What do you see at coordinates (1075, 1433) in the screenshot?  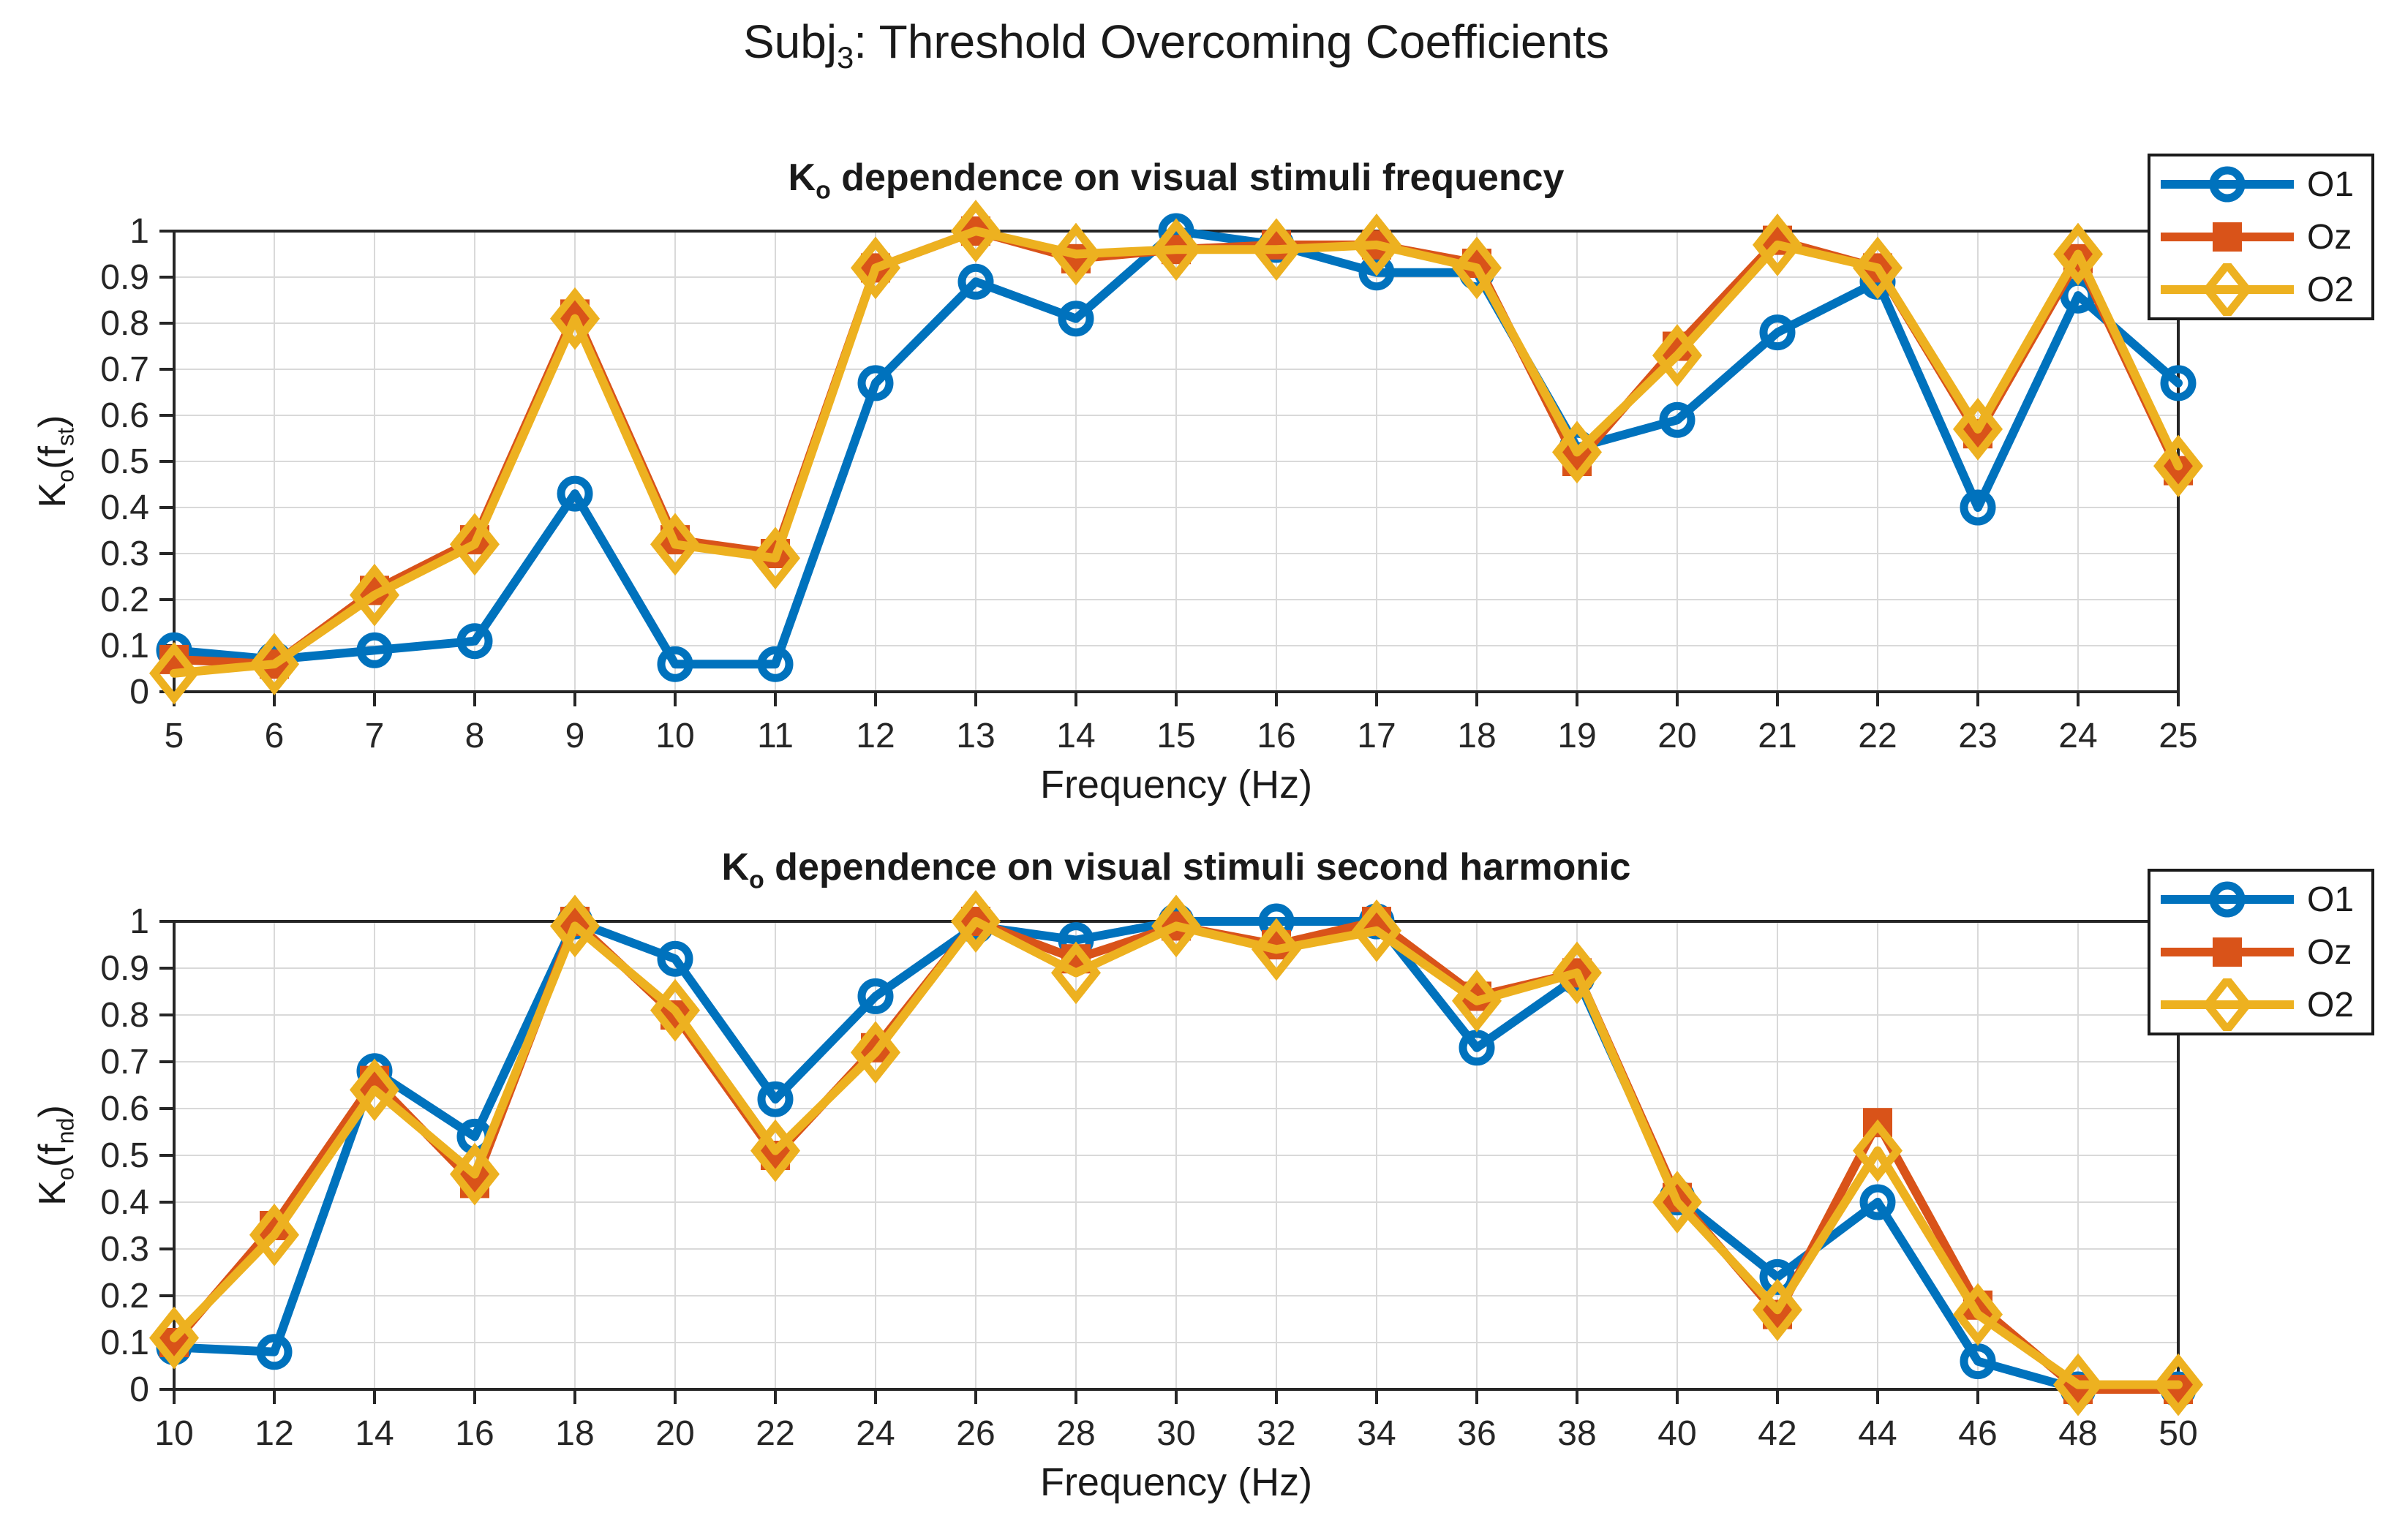 I see `svg-text: 28` at bounding box center [1075, 1433].